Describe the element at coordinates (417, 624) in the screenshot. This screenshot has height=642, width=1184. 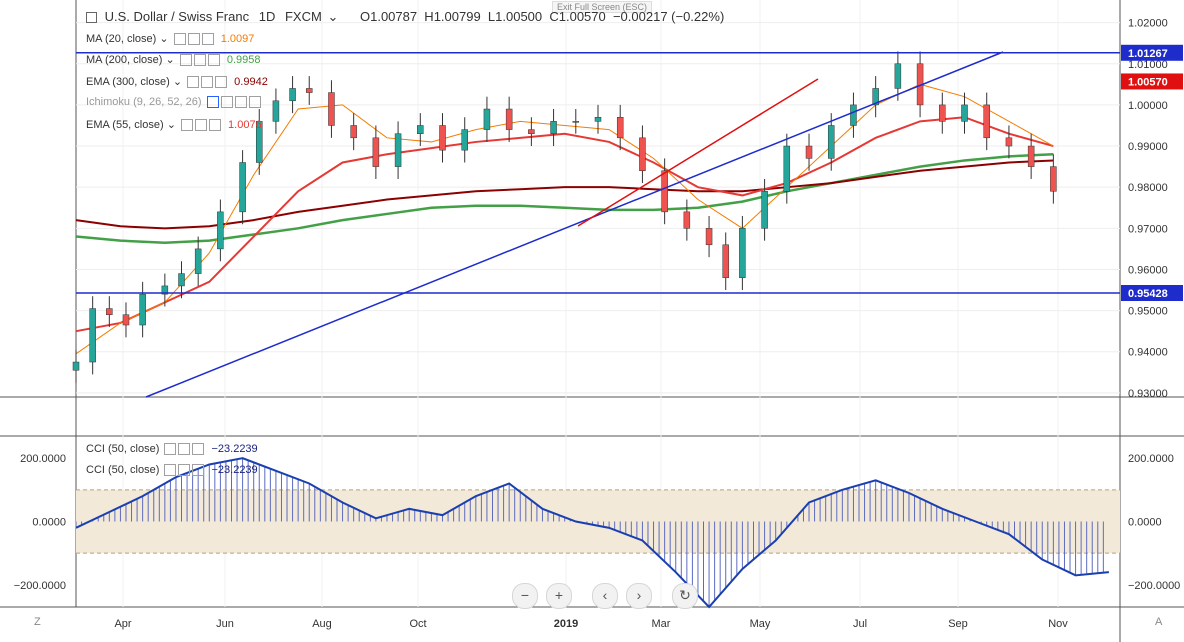
I see `time-tick-label: Oct` at that location.